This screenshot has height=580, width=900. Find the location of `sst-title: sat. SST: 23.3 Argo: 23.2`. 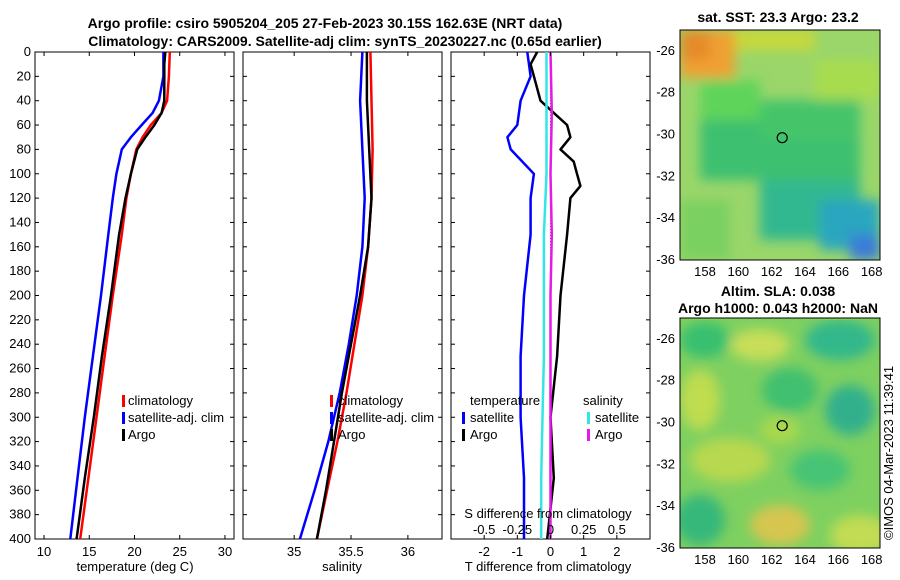

sst-title: sat. SST: 23.3 Argo: 23.2 is located at coordinates (778, 17).